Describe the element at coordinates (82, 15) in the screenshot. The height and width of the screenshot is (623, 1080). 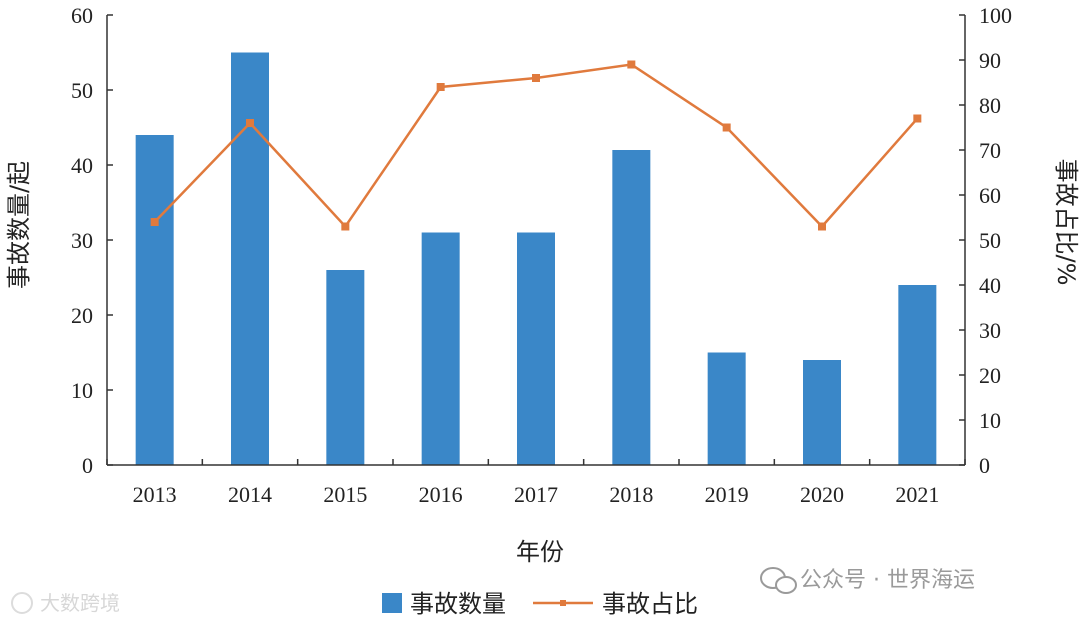
I see `y-left-tick-label-60: 60` at that location.